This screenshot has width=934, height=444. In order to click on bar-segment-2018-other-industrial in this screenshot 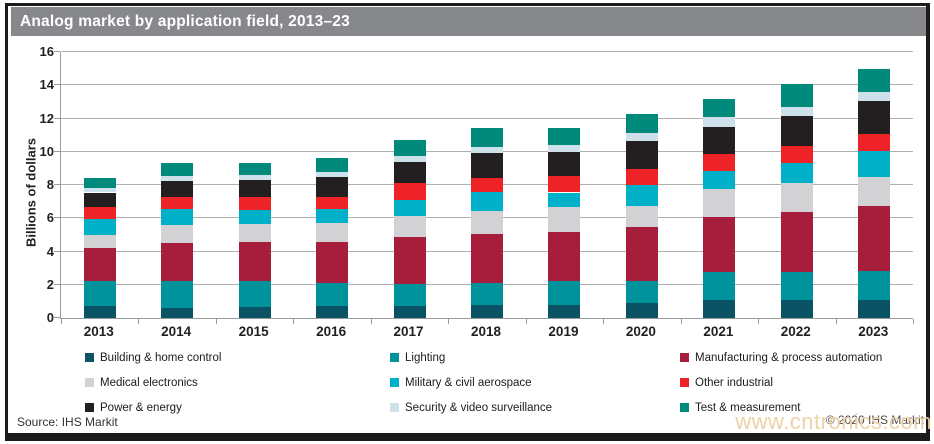, I will do `click(487, 184)`.